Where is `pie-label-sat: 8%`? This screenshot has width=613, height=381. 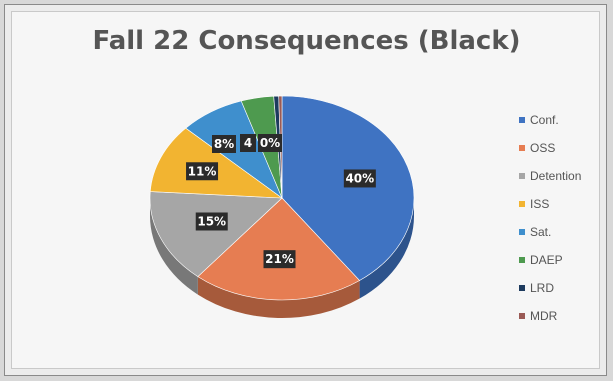
pie-label-sat: 8% is located at coordinates (224, 144).